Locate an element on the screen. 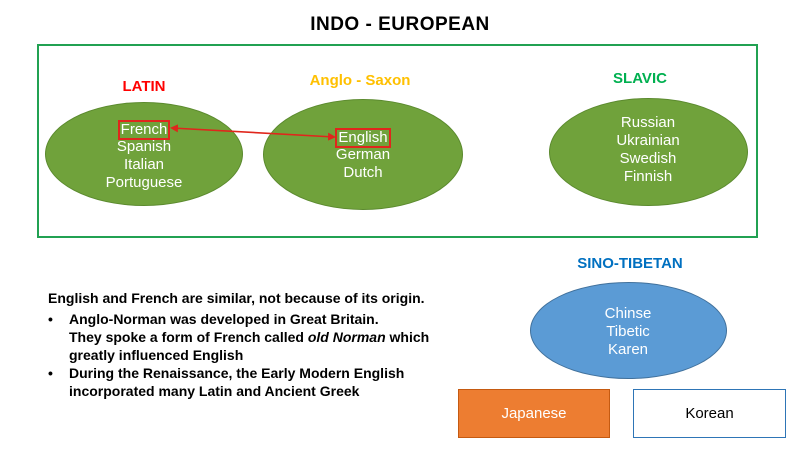 The width and height of the screenshot is (800, 450). korean-box: Korean is located at coordinates (709, 413).